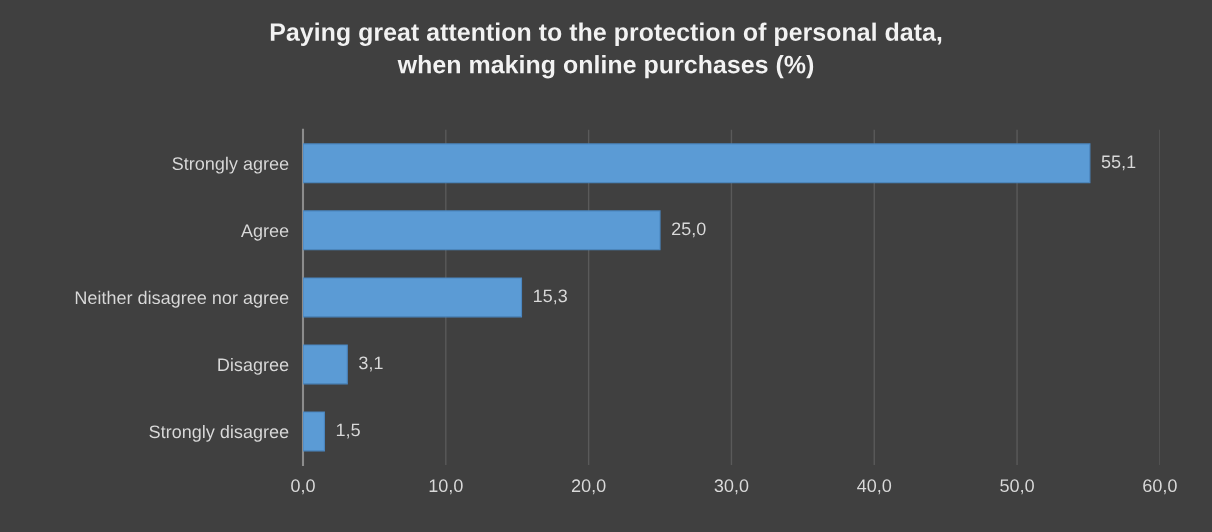  I want to click on data-label: 15,3, so click(550, 297).